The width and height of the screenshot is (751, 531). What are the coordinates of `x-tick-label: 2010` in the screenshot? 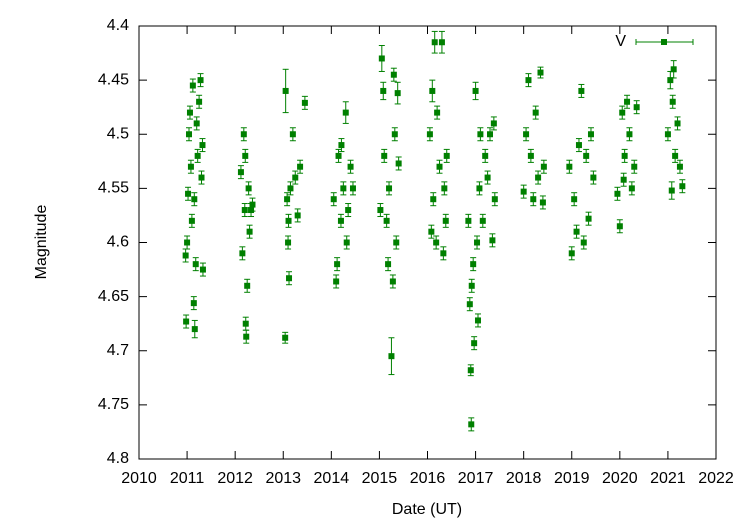 It's located at (139, 478).